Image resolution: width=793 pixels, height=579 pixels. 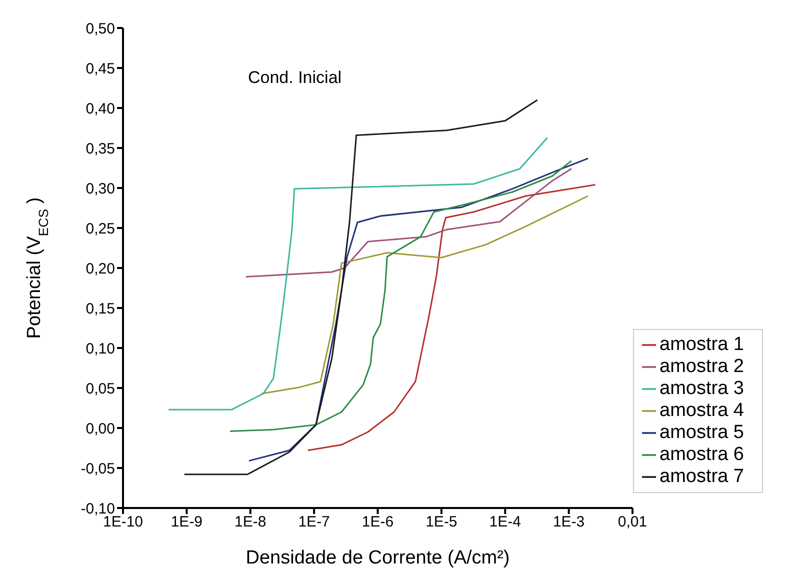 What do you see at coordinates (100, 269) in the screenshot?
I see `y-tick-label: 0,20` at bounding box center [100, 269].